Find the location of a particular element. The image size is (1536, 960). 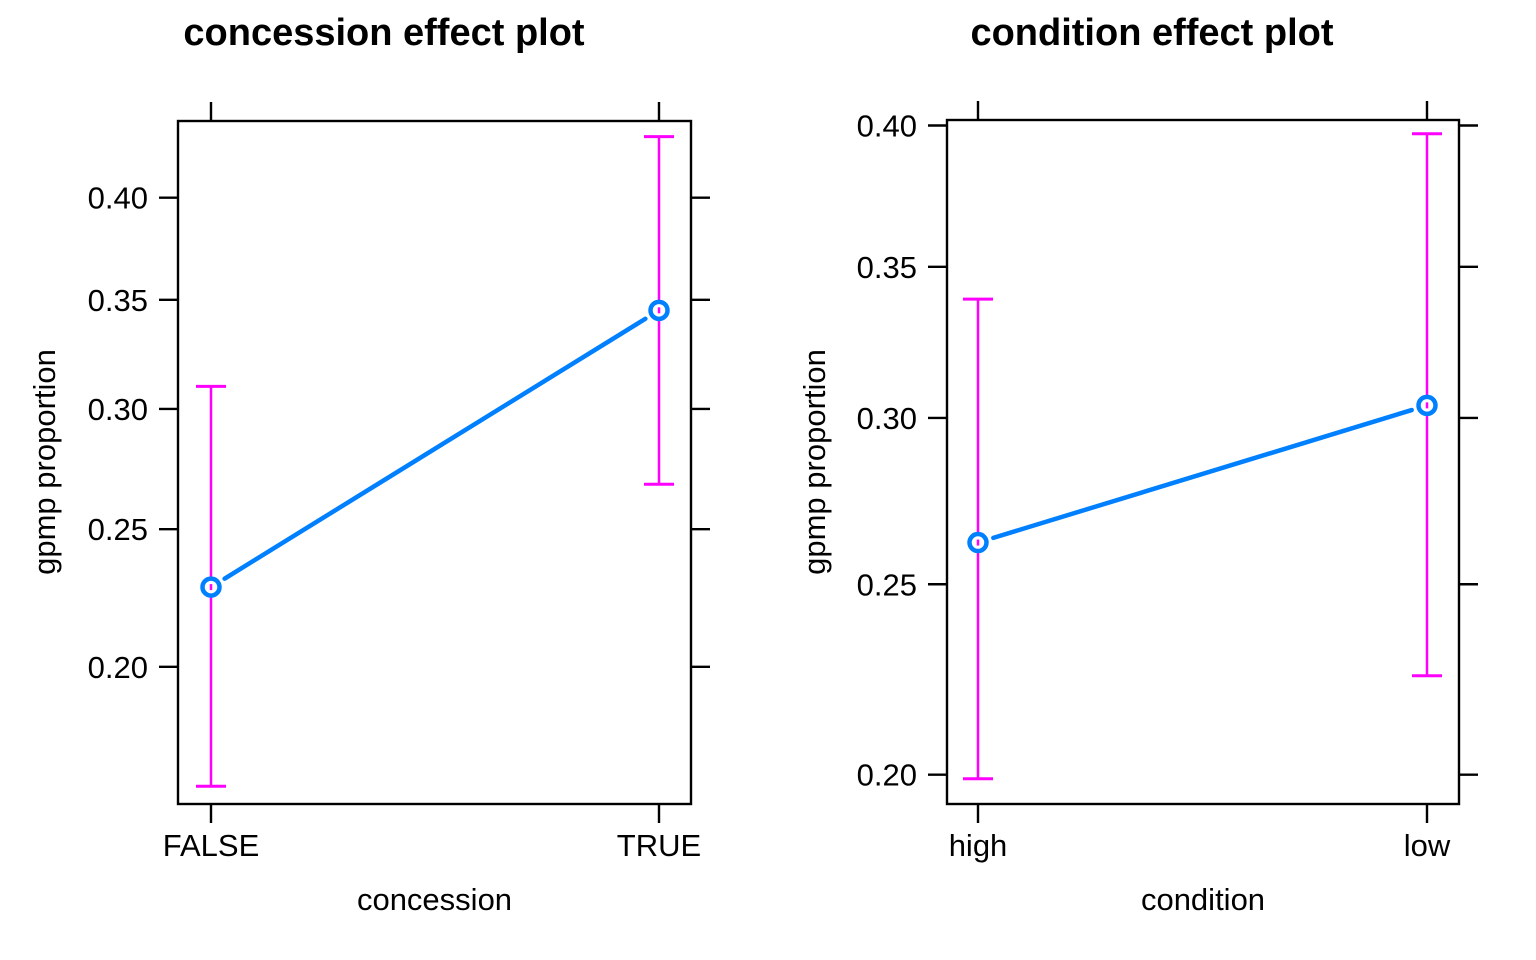

x-tick-label: low is located at coordinates (1427, 845).